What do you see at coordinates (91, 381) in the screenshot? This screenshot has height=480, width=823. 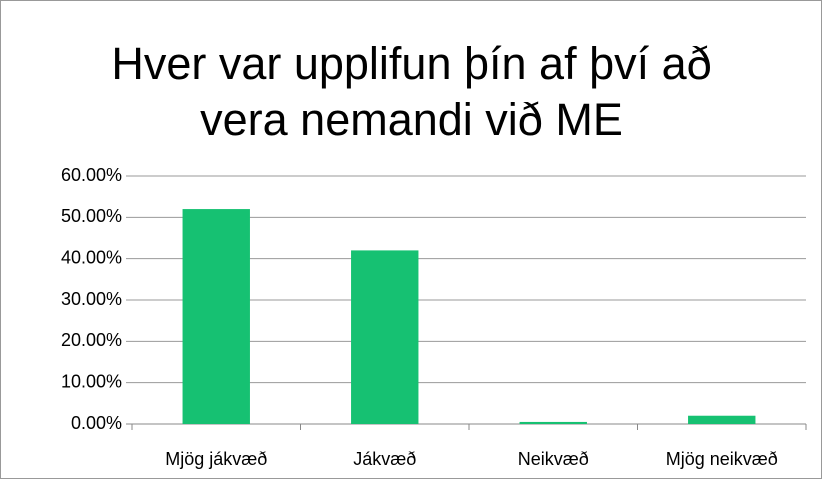 I see `y-tick-label: 10.00%` at bounding box center [91, 381].